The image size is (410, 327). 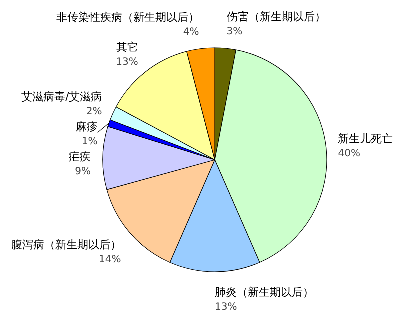 I want to click on data-label: 1%, so click(x=90, y=142).